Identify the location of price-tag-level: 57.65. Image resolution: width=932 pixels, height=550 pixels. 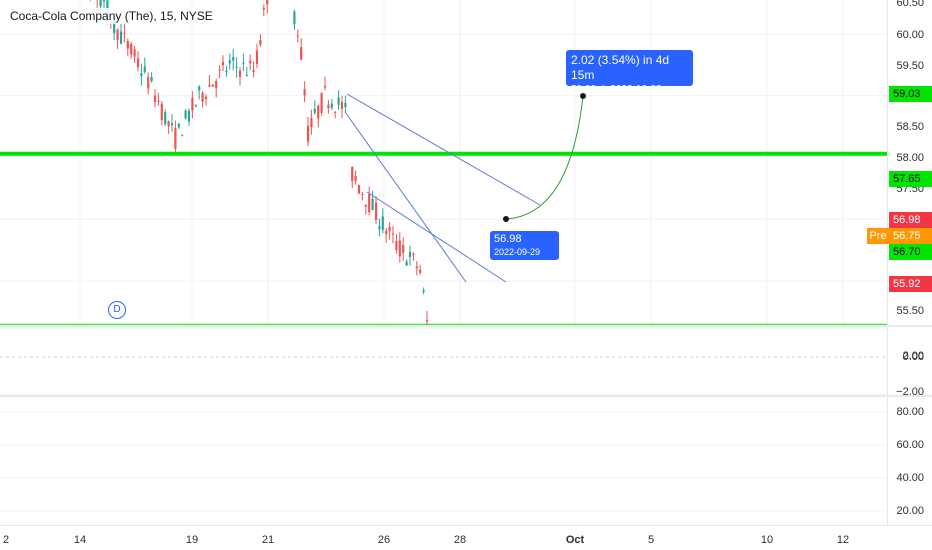
(910, 179).